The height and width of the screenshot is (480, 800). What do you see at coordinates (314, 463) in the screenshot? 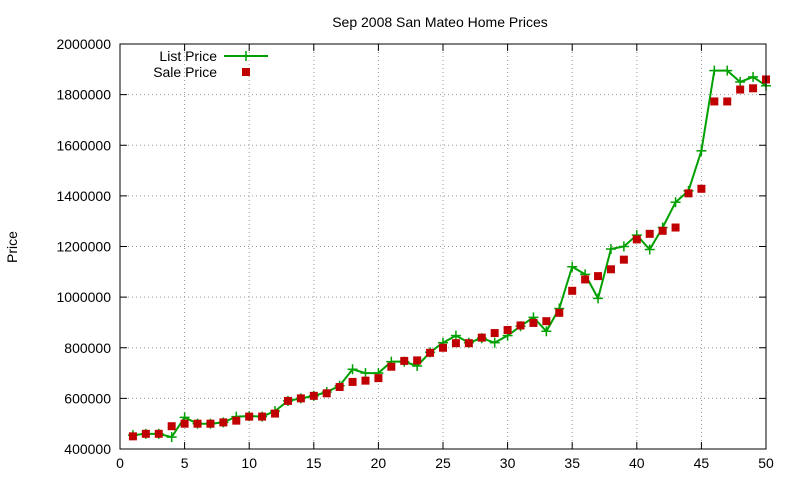
I see `x-tick-label: 15` at bounding box center [314, 463].